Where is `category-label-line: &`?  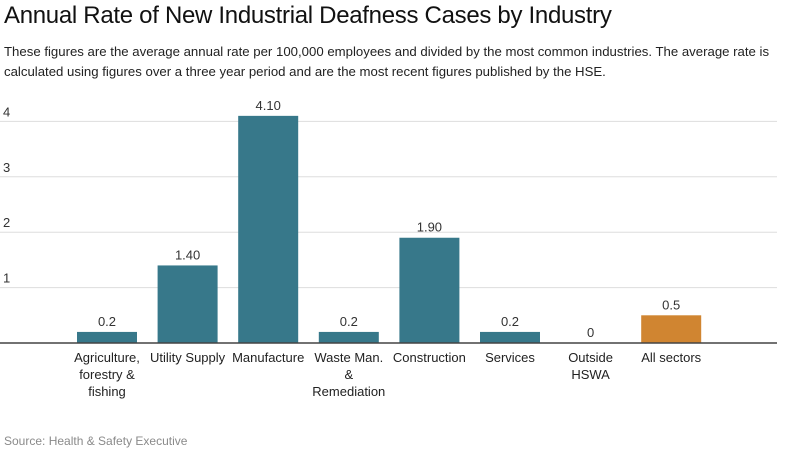 category-label-line: & is located at coordinates (348, 374).